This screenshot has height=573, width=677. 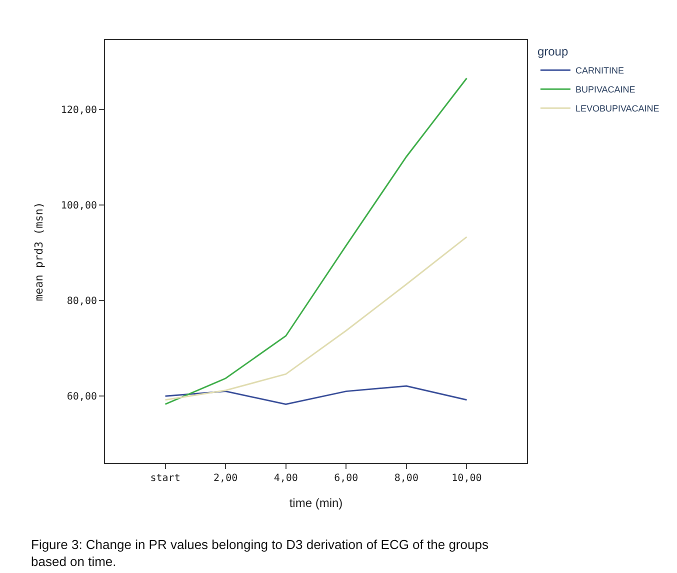 What do you see at coordinates (39, 252) in the screenshot?
I see `y-axis-title: mean prd3 (msn)` at bounding box center [39, 252].